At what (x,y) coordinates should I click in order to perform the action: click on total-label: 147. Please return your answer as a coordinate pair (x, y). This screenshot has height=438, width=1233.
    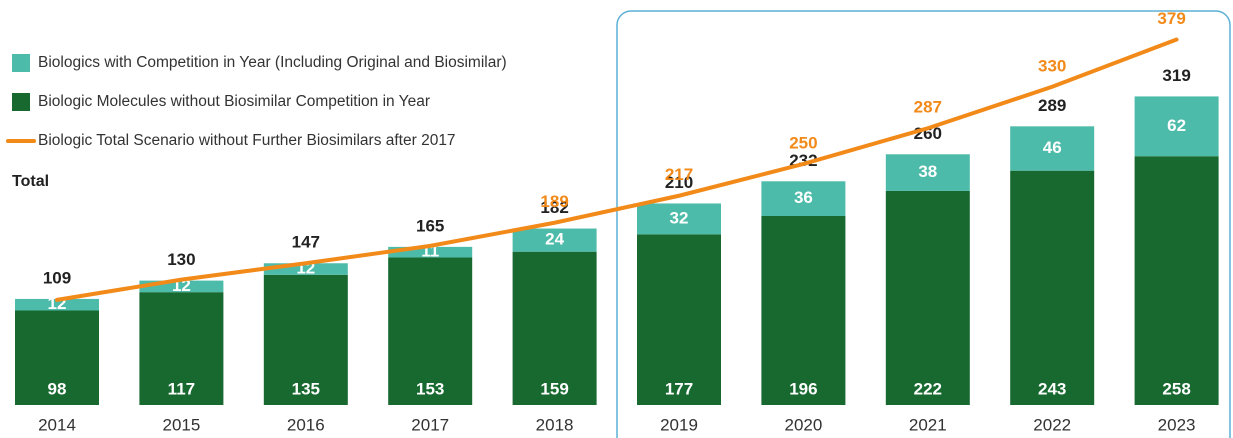
    Looking at the image, I should click on (306, 242).